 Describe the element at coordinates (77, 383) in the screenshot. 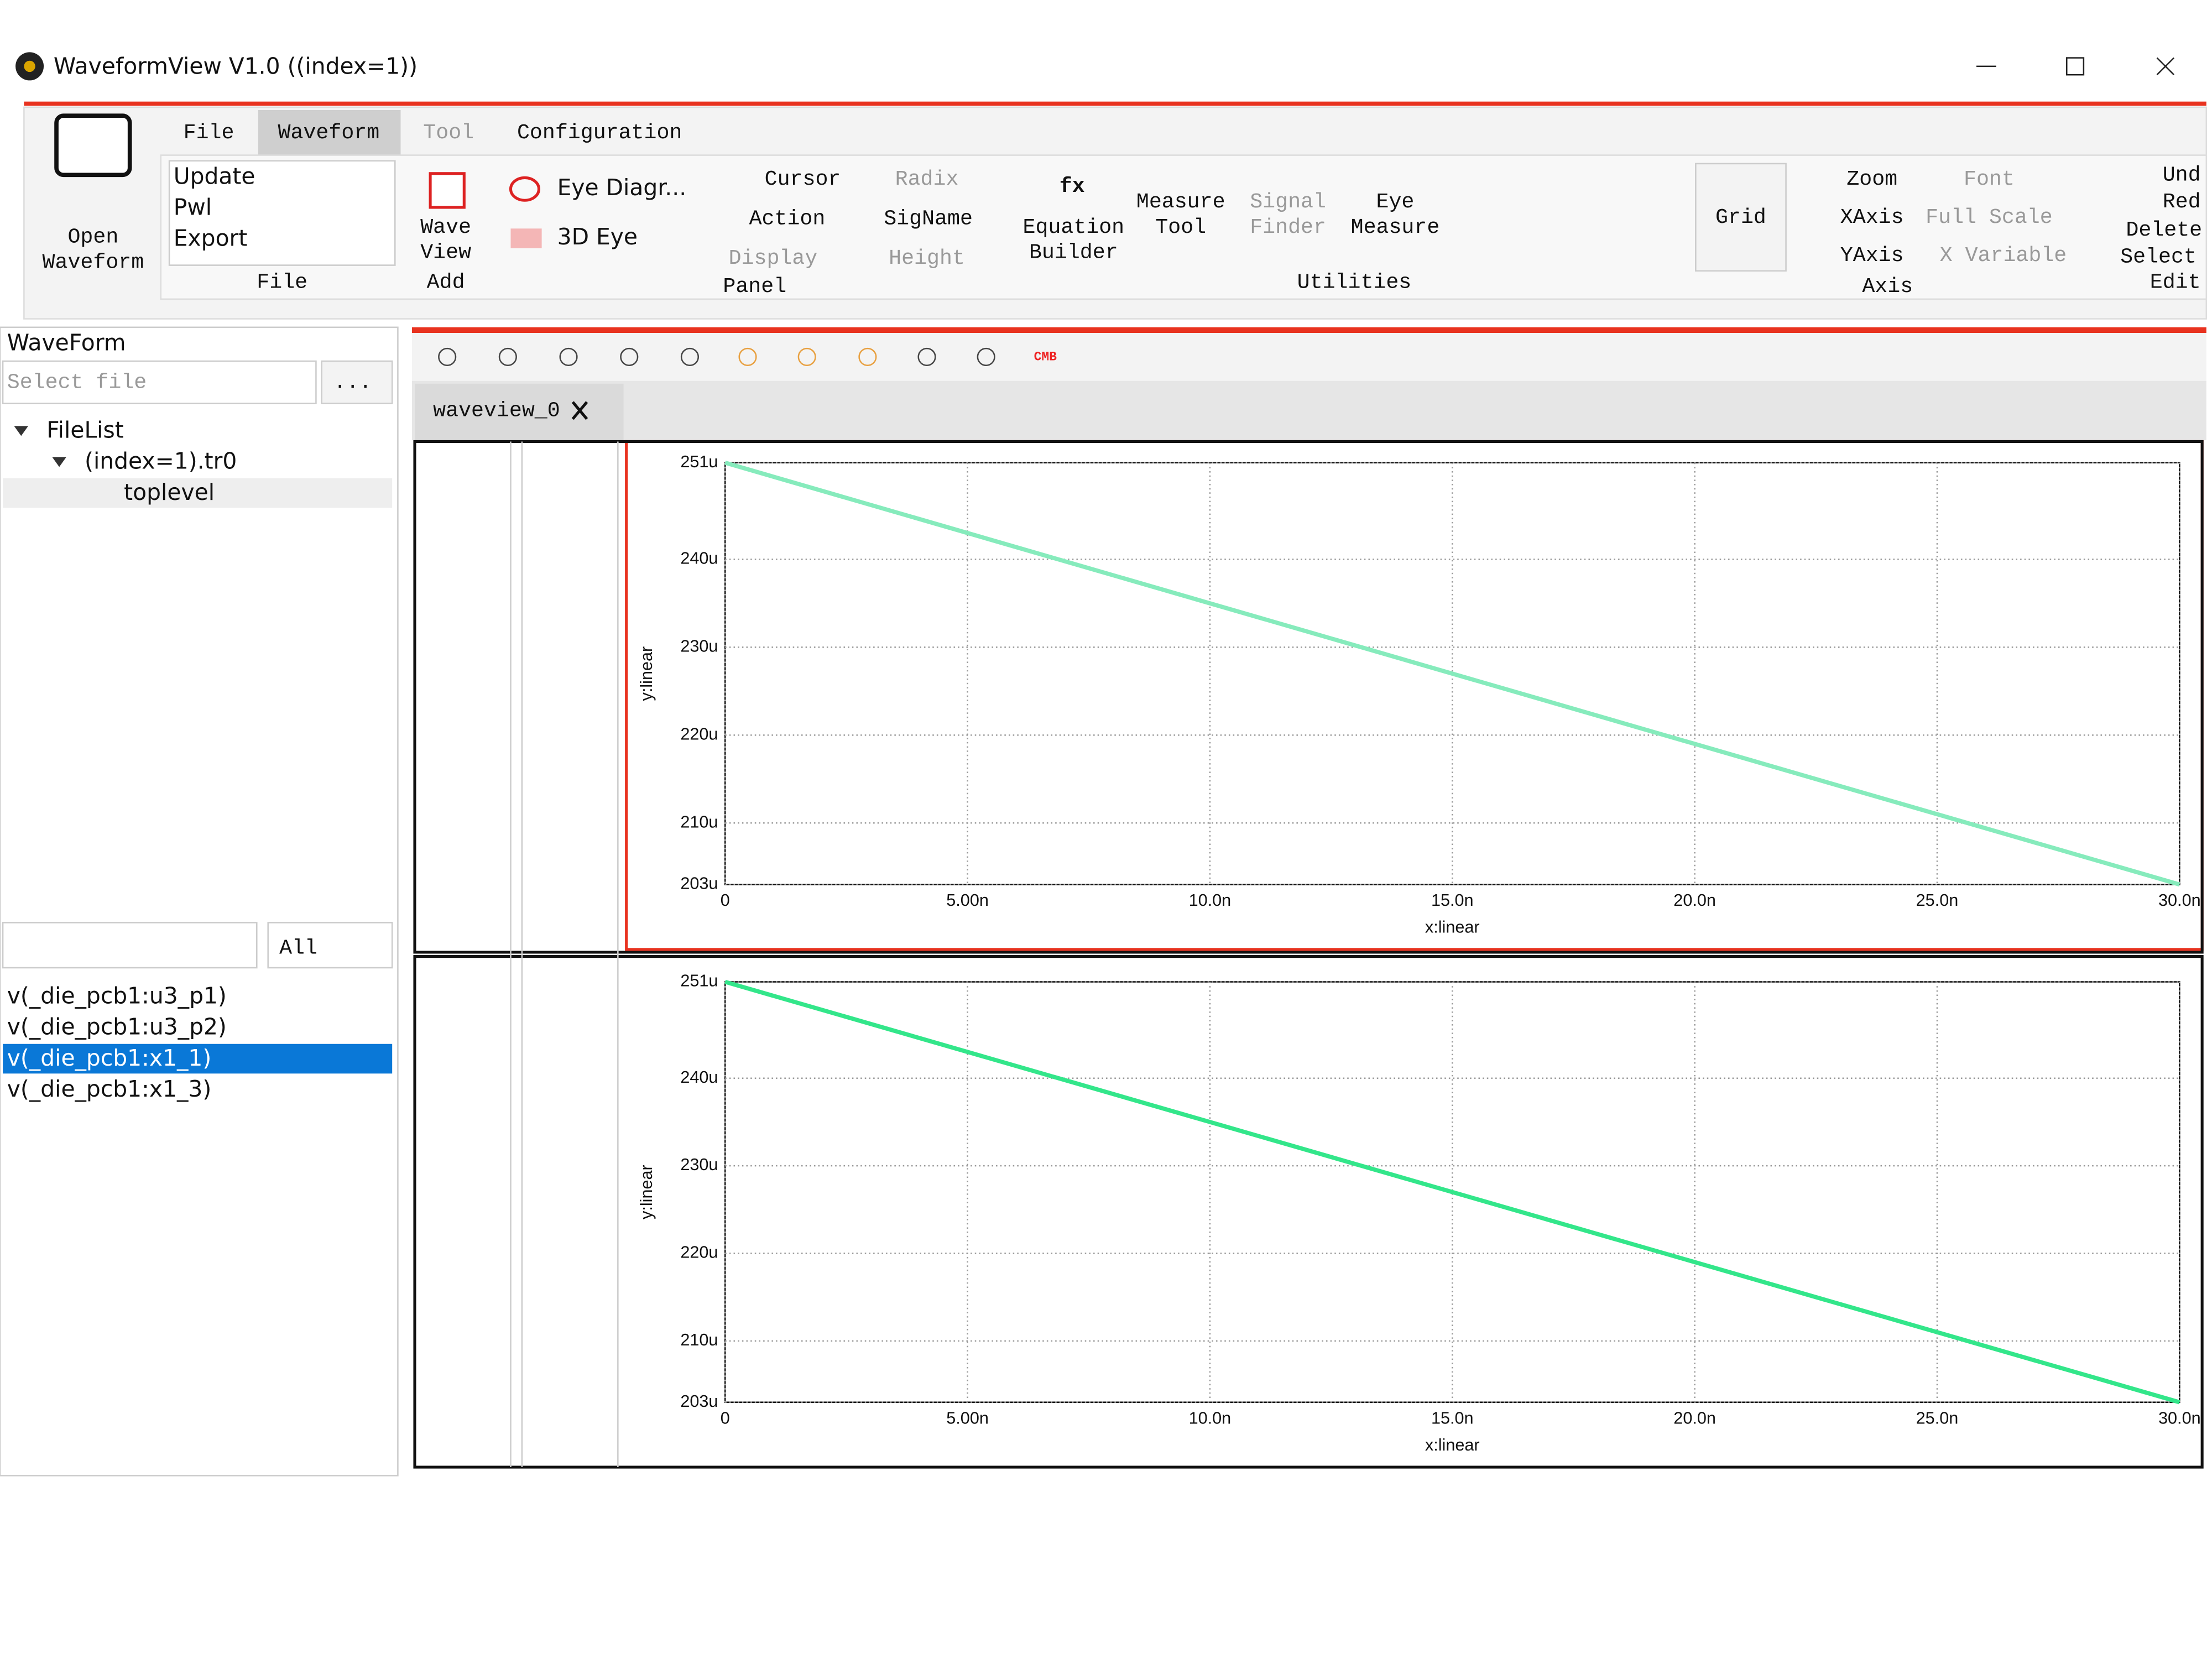

I see `file-placeholder: Select file` at that location.